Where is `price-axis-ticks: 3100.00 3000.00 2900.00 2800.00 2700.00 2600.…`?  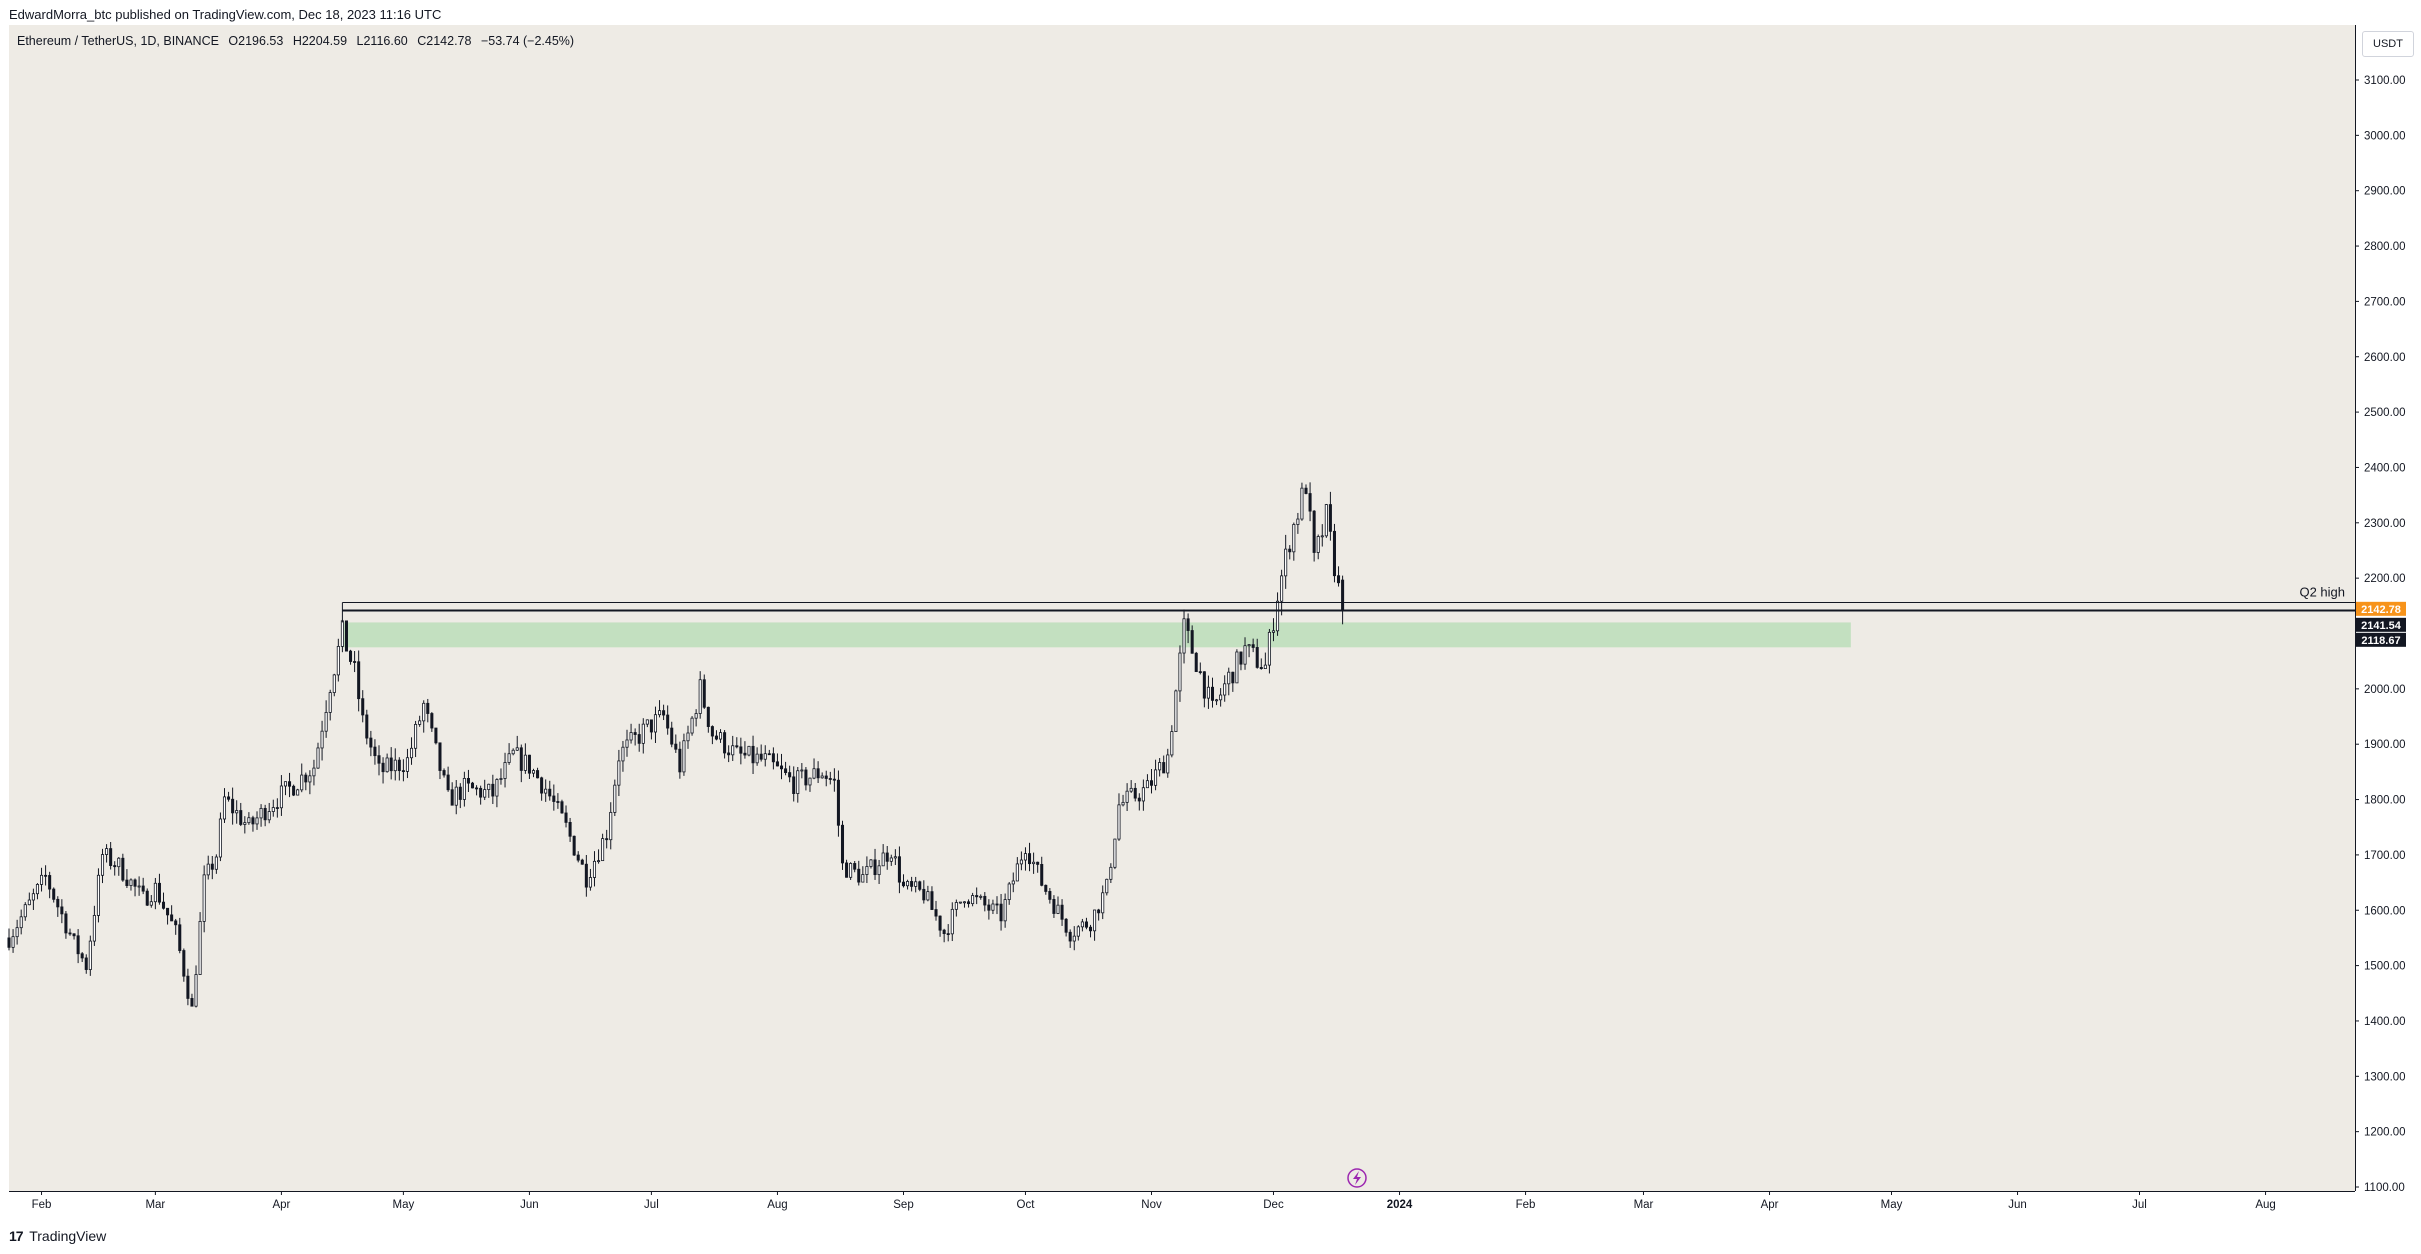
price-axis-ticks: 3100.00 3000.00 2900.00 2800.00 2700.00 2600.… is located at coordinates (2380, 634).